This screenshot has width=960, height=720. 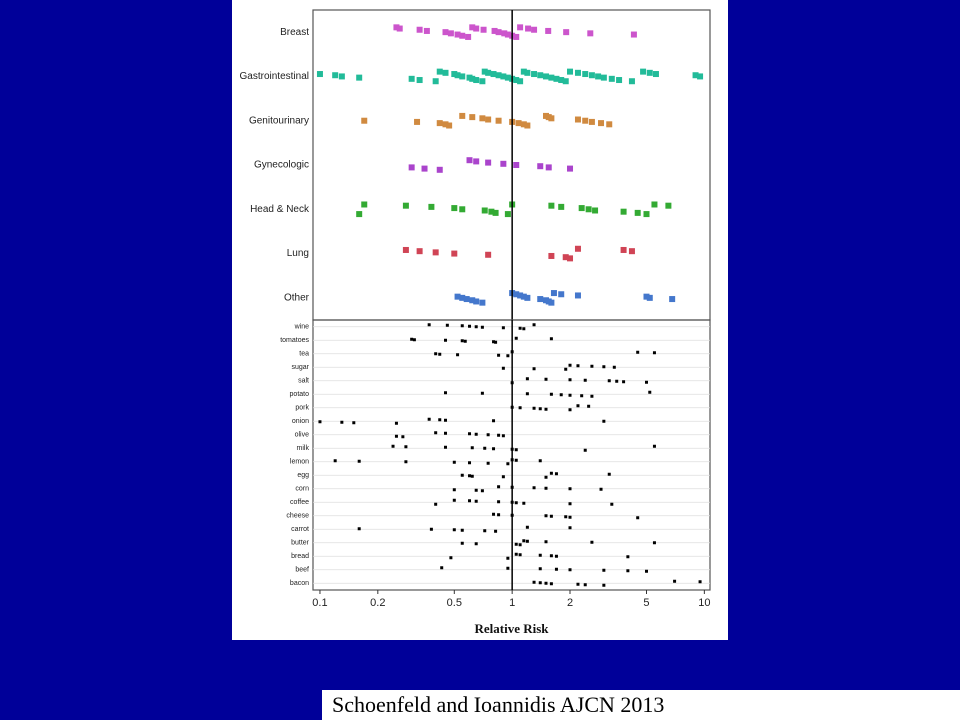 I want to click on category-label: tomatoes, so click(x=294, y=340).